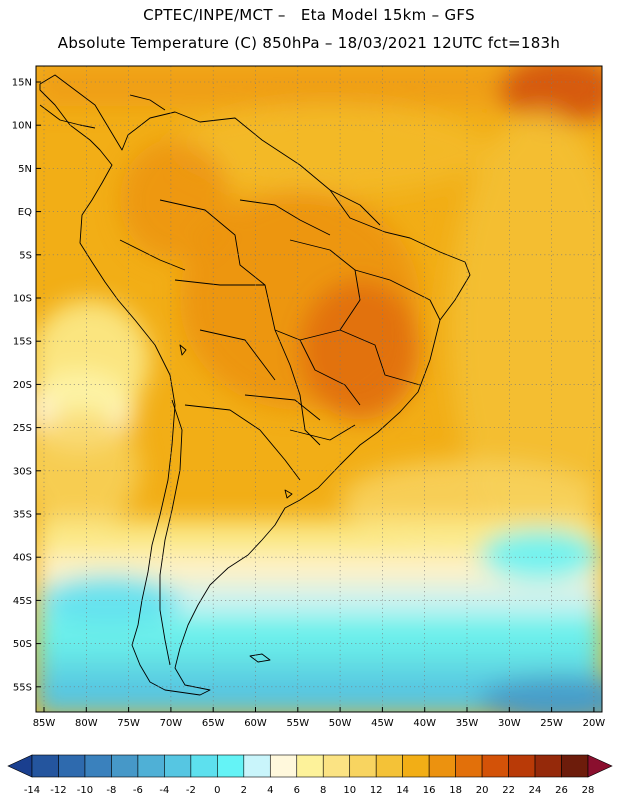  What do you see at coordinates (349, 790) in the screenshot?
I see `colorbar-label: 10` at bounding box center [349, 790].